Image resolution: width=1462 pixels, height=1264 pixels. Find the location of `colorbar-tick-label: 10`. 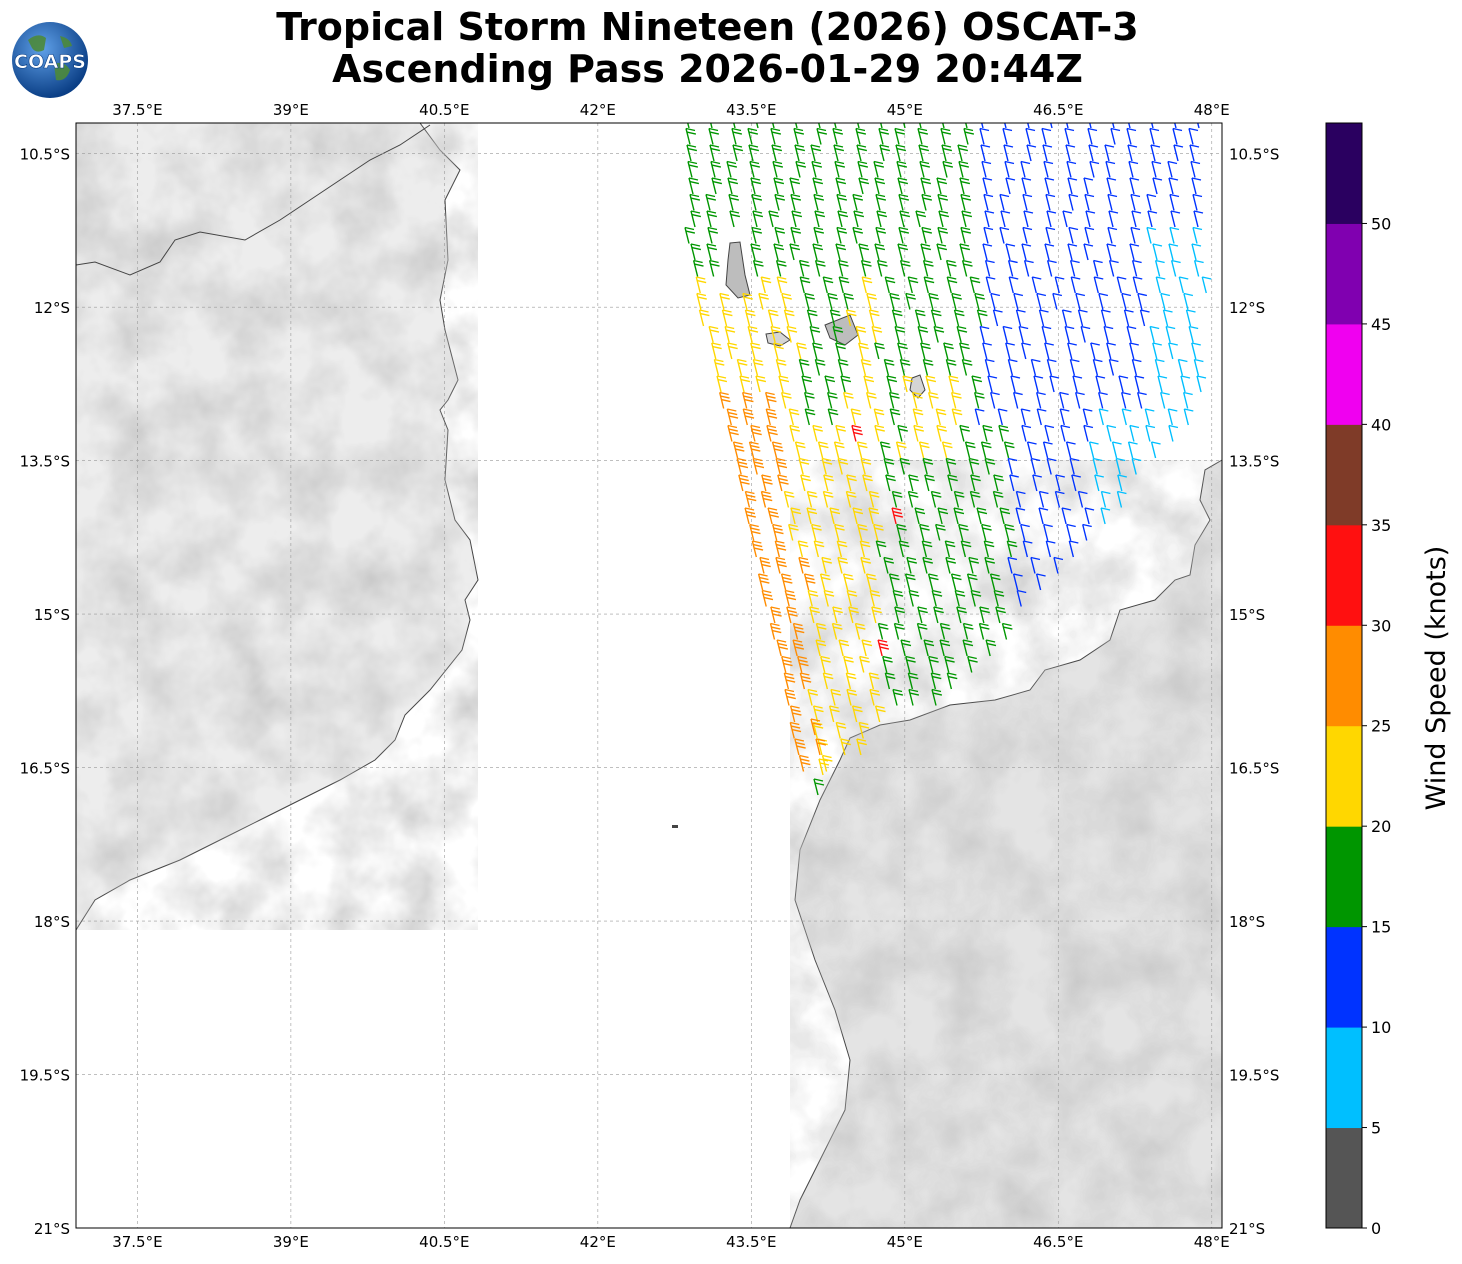

colorbar-tick-label: 10 is located at coordinates (1381, 1027).